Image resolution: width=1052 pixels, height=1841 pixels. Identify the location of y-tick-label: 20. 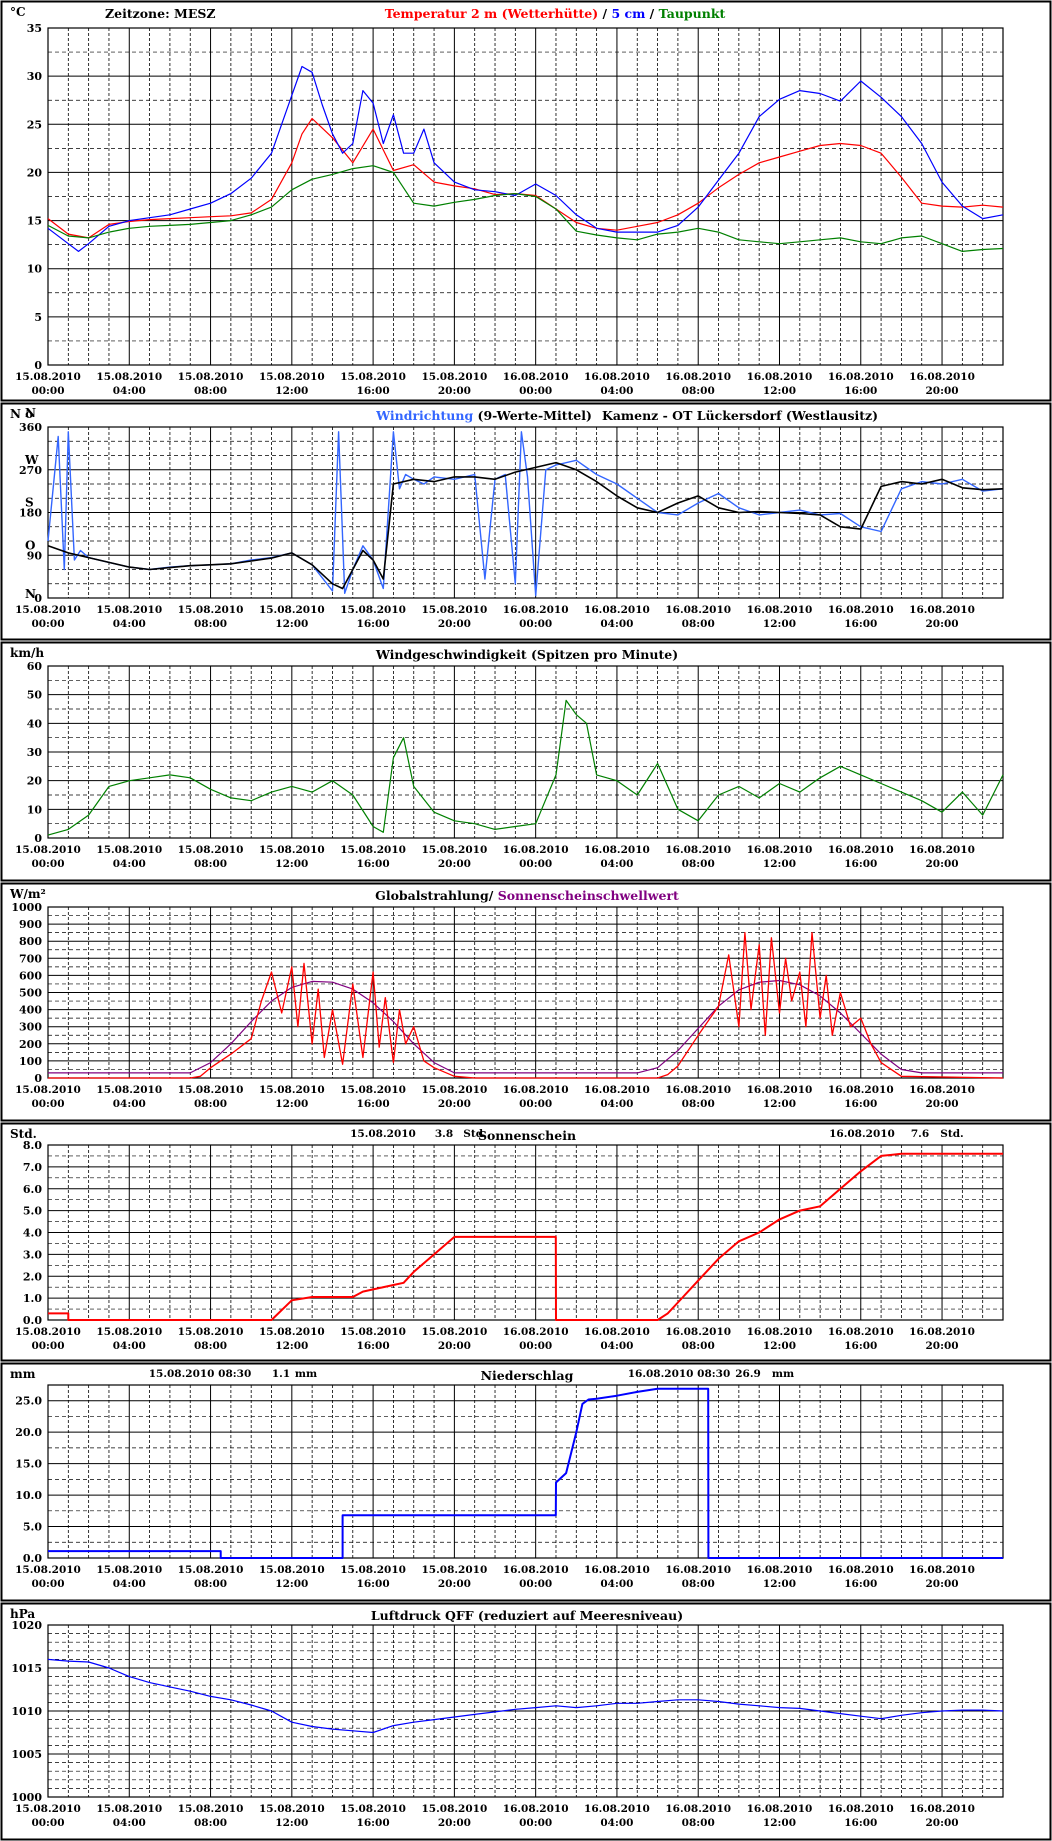
(35, 172).